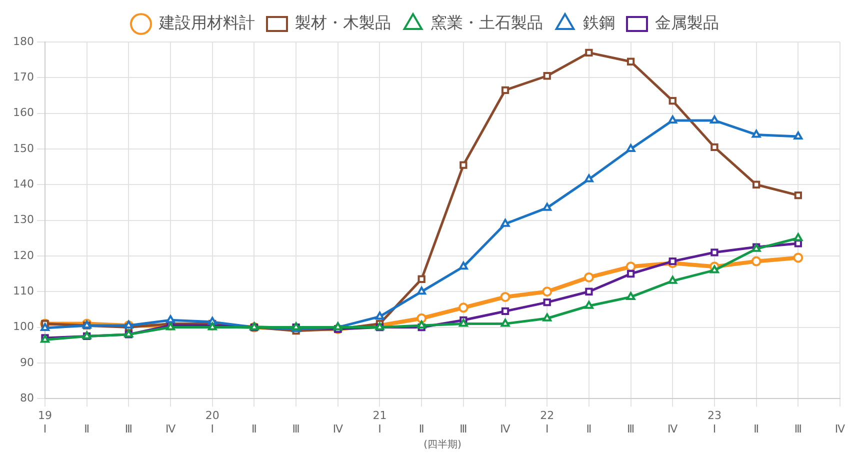 The height and width of the screenshot is (455, 854). Describe the element at coordinates (23, 327) in the screenshot. I see `y-tick-label: 100` at that location.